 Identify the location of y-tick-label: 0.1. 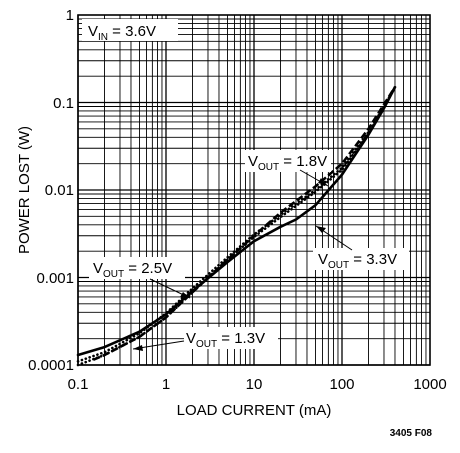
(63, 103).